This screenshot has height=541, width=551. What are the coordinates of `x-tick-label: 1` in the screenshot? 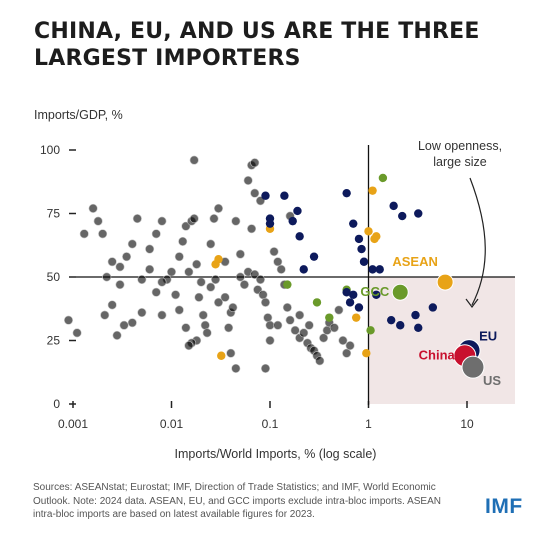 It's located at (368, 424).